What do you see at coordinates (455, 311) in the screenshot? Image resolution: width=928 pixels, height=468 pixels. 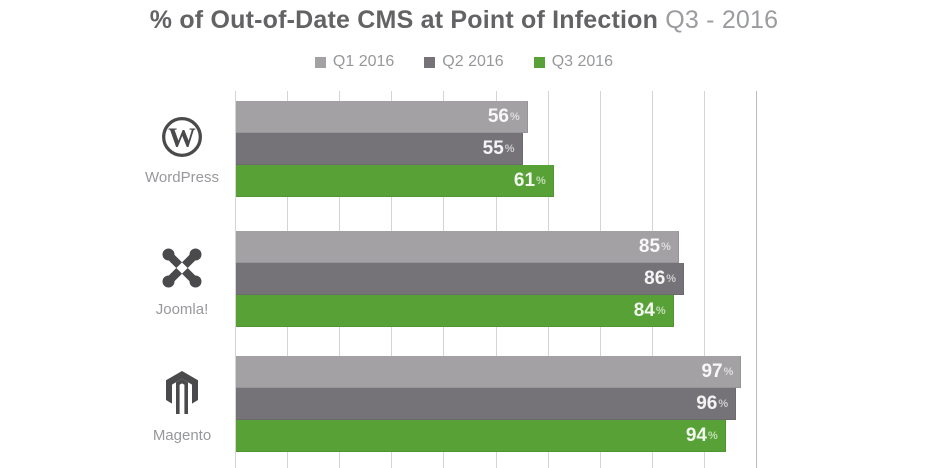 I see `bar-joomla-q3-2016: 84%` at bounding box center [455, 311].